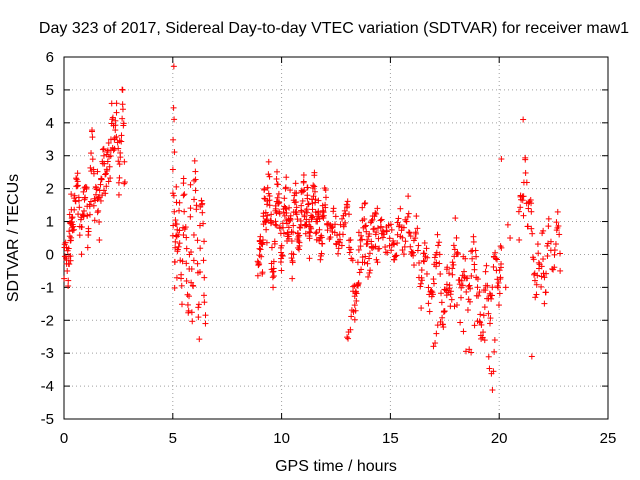  Describe the element at coordinates (13, 238) in the screenshot. I see `y-axis-label: SDTVAR / TECUs` at that location.